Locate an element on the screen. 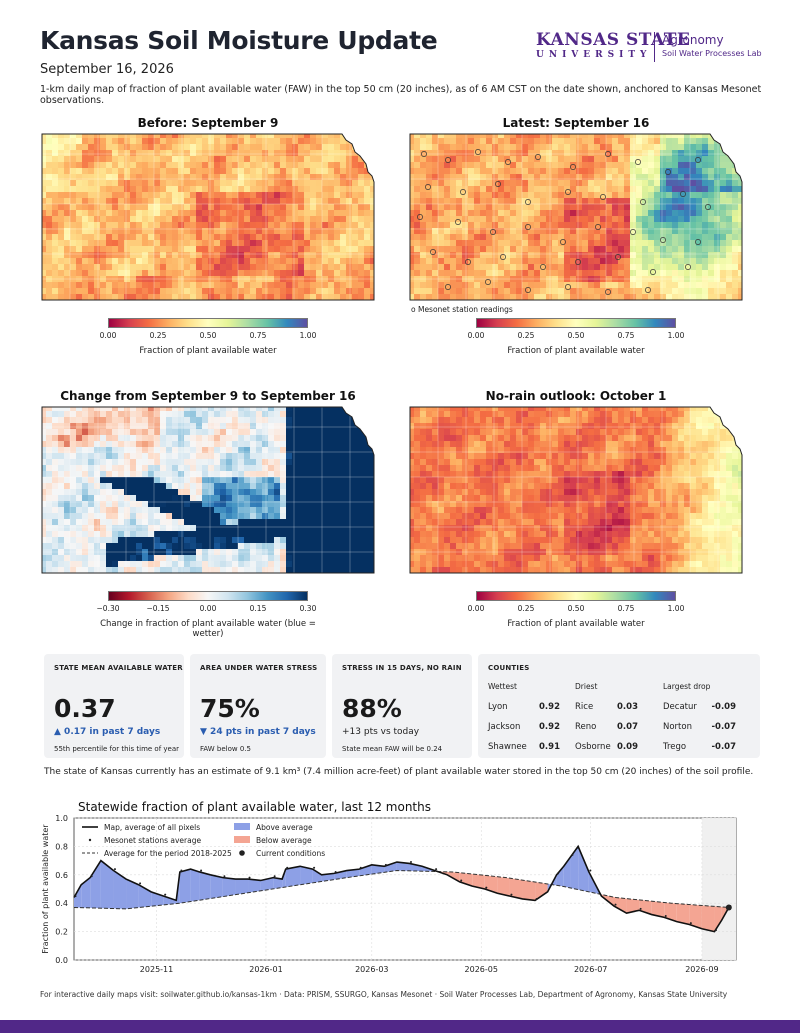  y-tick-label: 0.0 is located at coordinates (61, 960).